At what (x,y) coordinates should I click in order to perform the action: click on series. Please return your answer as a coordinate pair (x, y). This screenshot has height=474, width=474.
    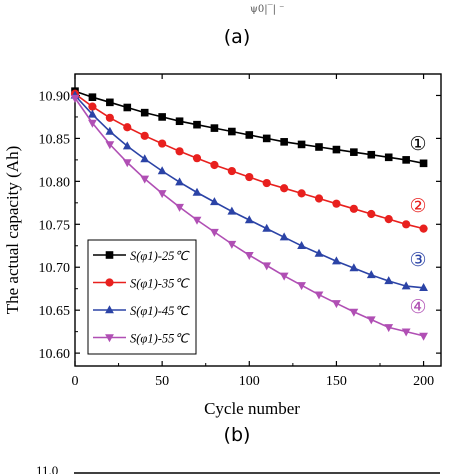
    Looking at the image, I should click on (249, 127).